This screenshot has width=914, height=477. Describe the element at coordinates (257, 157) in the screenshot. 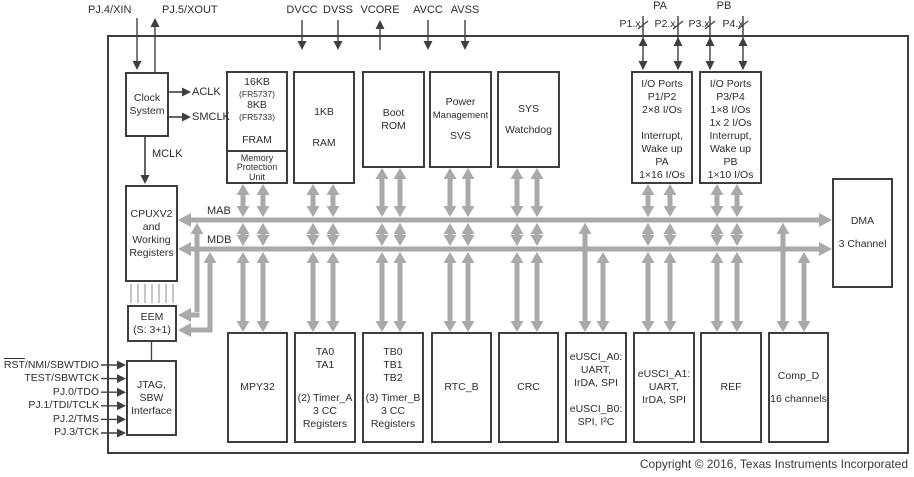

I see `text-line: Memory` at that location.